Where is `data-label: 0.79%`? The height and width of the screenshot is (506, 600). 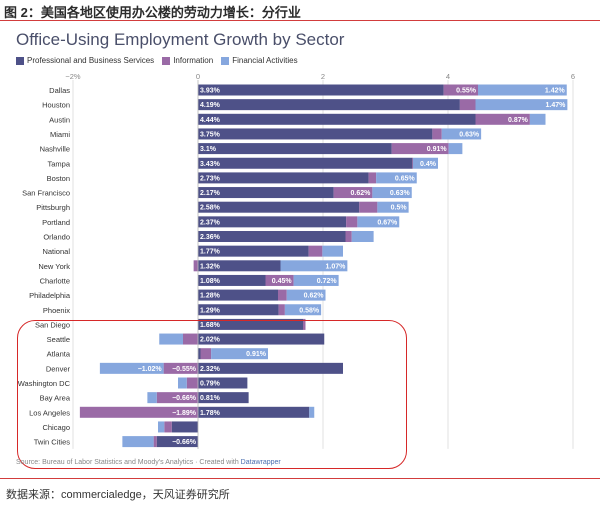
data-label: 0.79% is located at coordinates (210, 384).